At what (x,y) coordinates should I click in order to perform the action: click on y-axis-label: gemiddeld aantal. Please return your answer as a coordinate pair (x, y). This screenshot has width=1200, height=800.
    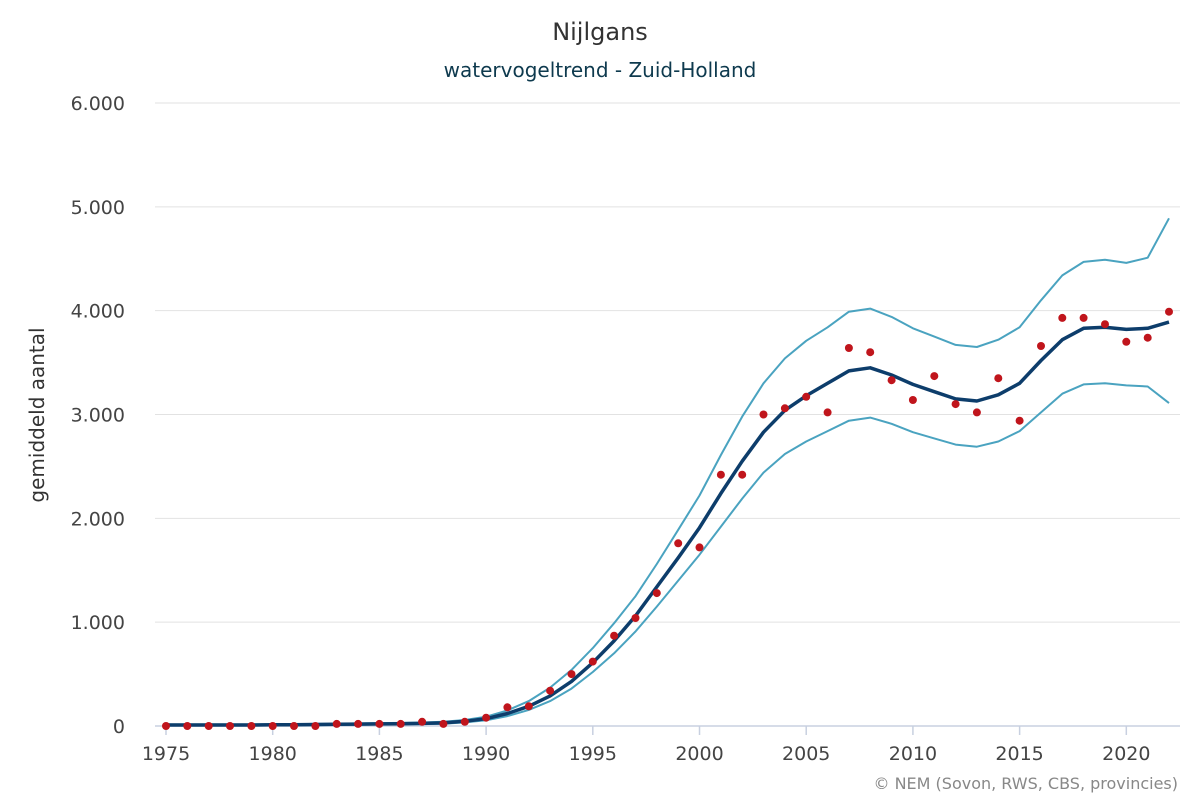
    Looking at the image, I should click on (37, 414).